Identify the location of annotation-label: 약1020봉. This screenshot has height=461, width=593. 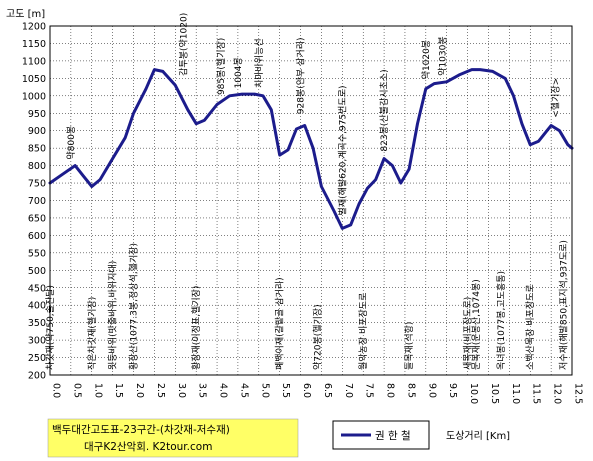
(426, 59).